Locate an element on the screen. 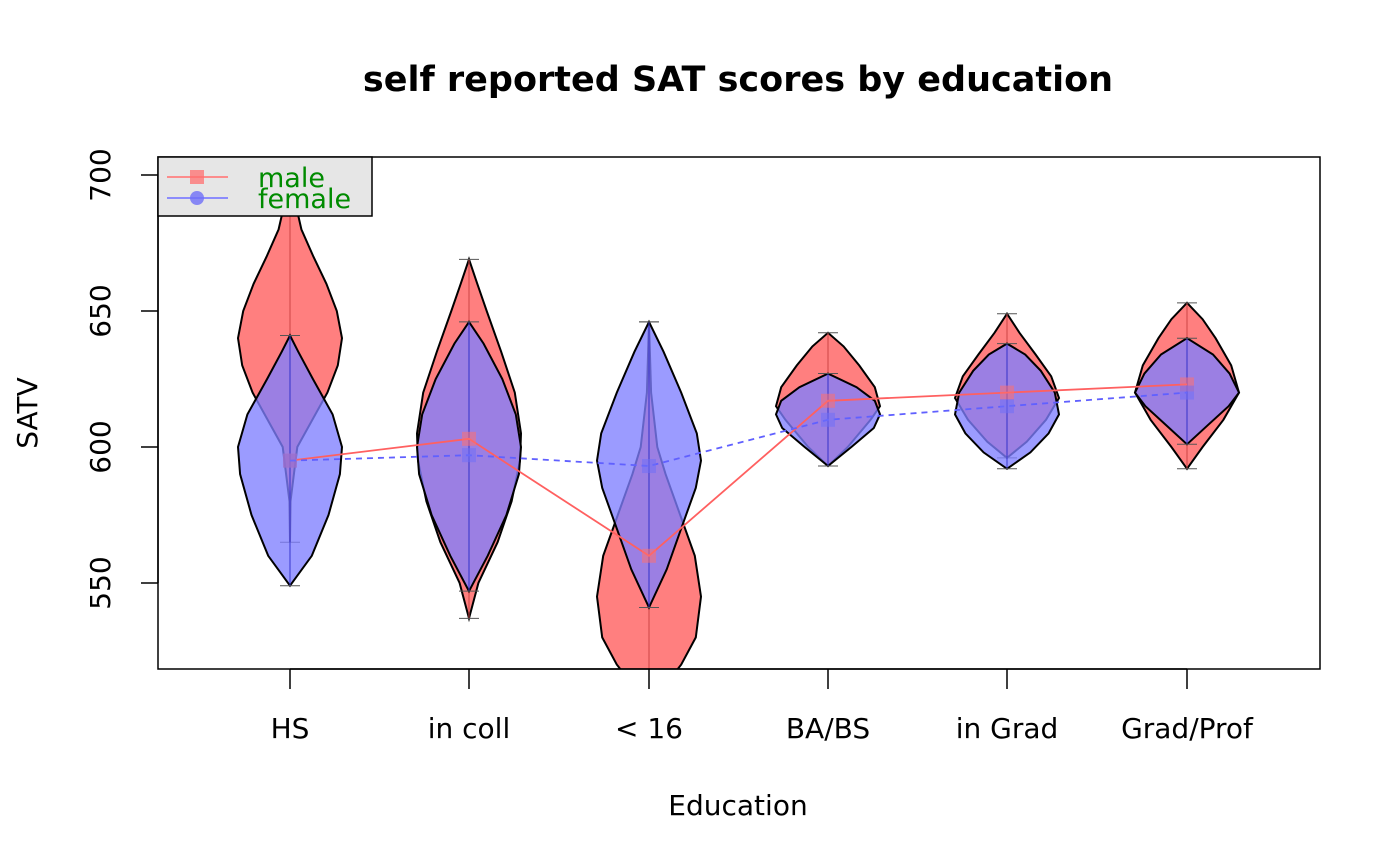  x-tick-label-4: in Grad is located at coordinates (1007, 728).